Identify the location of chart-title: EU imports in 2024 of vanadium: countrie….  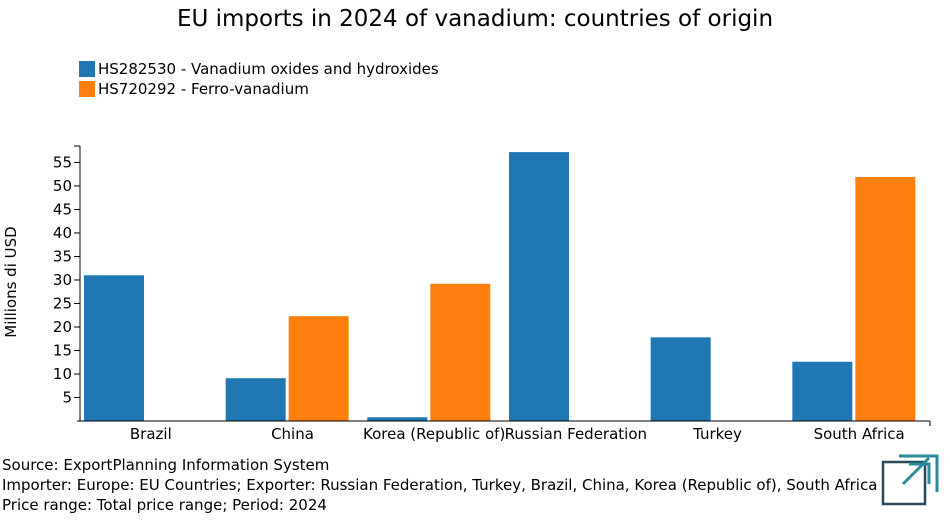
(475, 19).